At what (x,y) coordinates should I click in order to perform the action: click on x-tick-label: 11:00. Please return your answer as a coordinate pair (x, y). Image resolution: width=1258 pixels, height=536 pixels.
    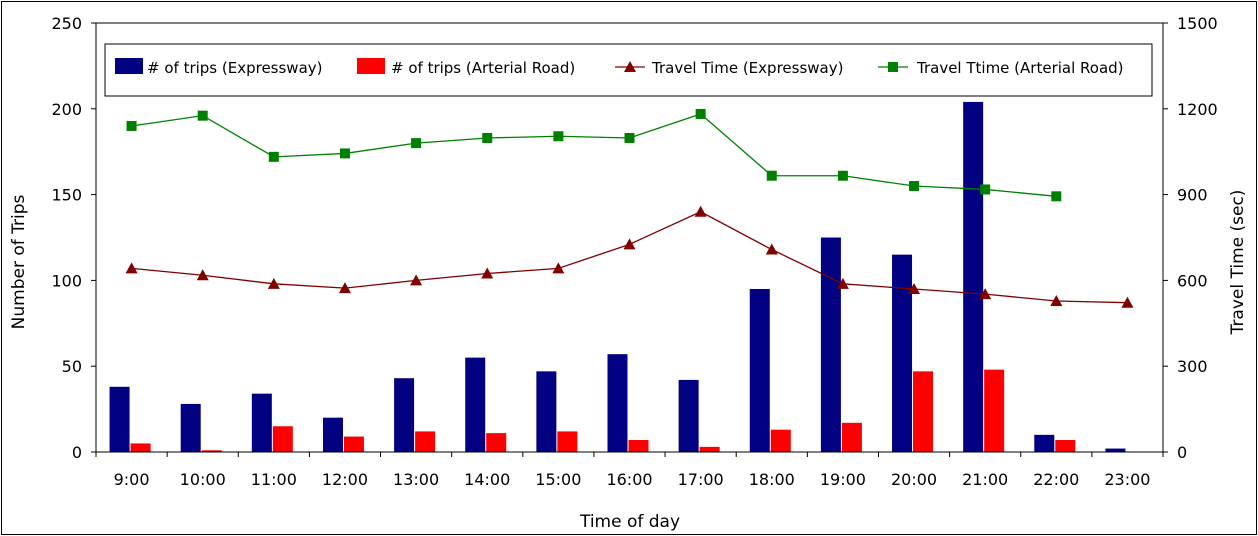
    Looking at the image, I should click on (274, 479).